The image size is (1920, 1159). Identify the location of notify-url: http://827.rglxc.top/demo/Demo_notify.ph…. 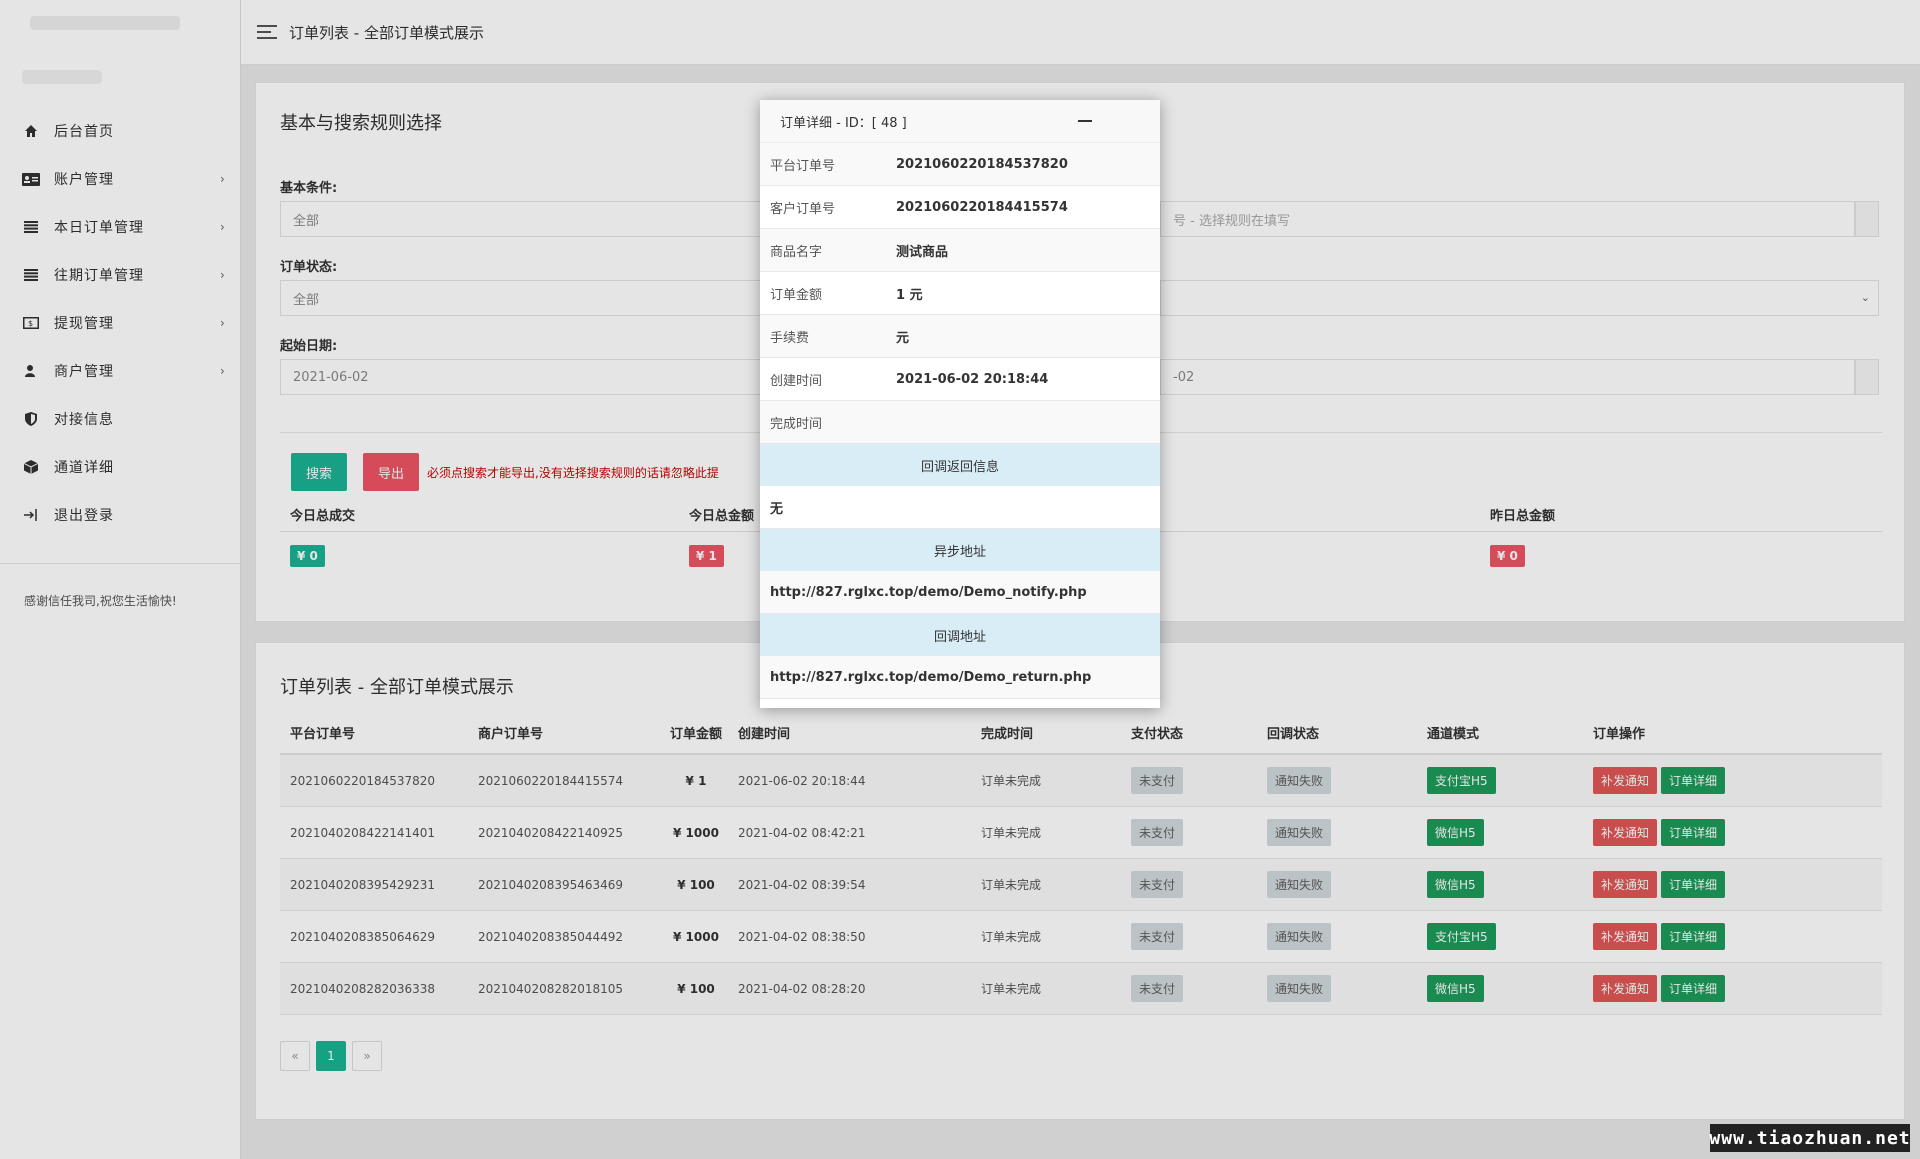
(960, 592).